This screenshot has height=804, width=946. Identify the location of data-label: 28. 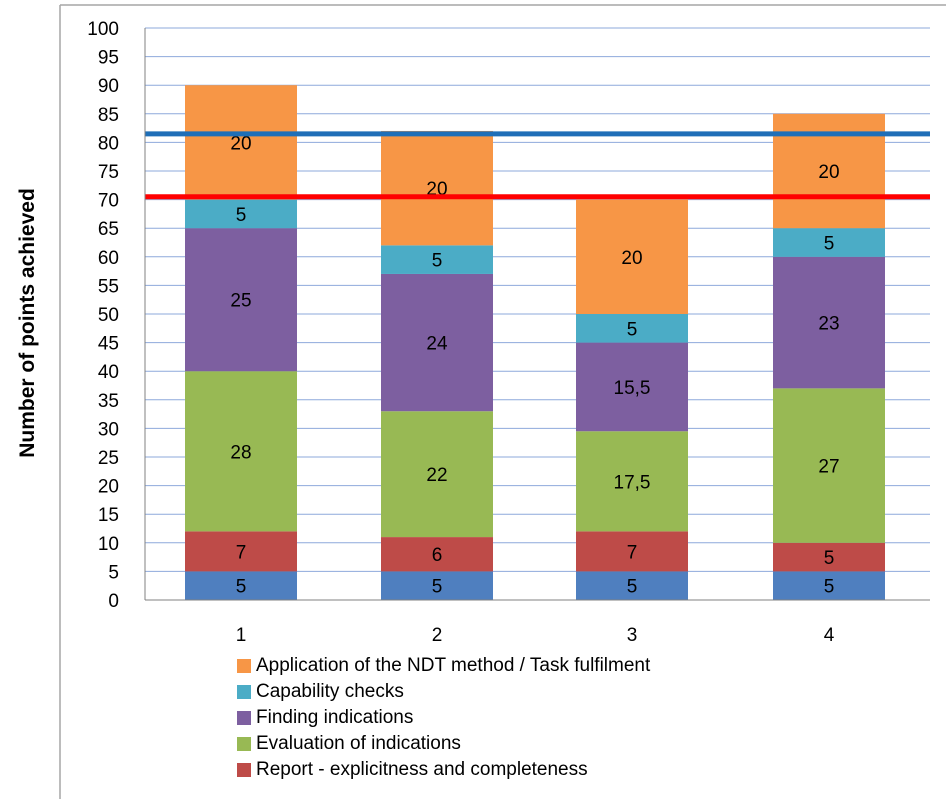
(240, 452).